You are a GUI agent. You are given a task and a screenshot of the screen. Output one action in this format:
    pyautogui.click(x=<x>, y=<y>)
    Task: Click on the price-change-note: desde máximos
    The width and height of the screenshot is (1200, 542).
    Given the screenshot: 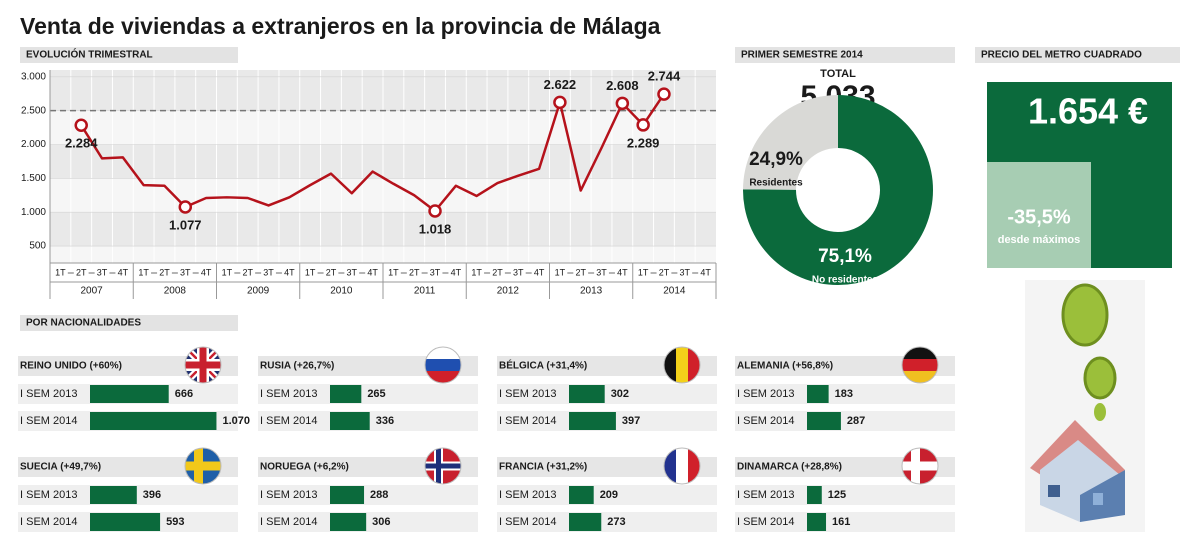 What is the action you would take?
    pyautogui.click(x=1039, y=240)
    